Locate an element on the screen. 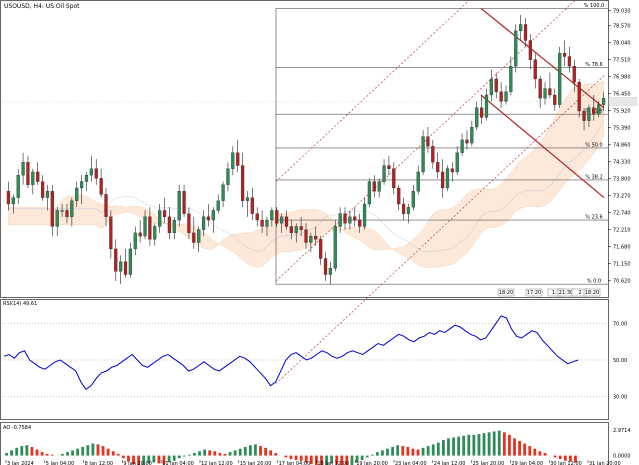 The image size is (639, 465). time-tick-label: 29 Jan 04:00 is located at coordinates (527, 463).